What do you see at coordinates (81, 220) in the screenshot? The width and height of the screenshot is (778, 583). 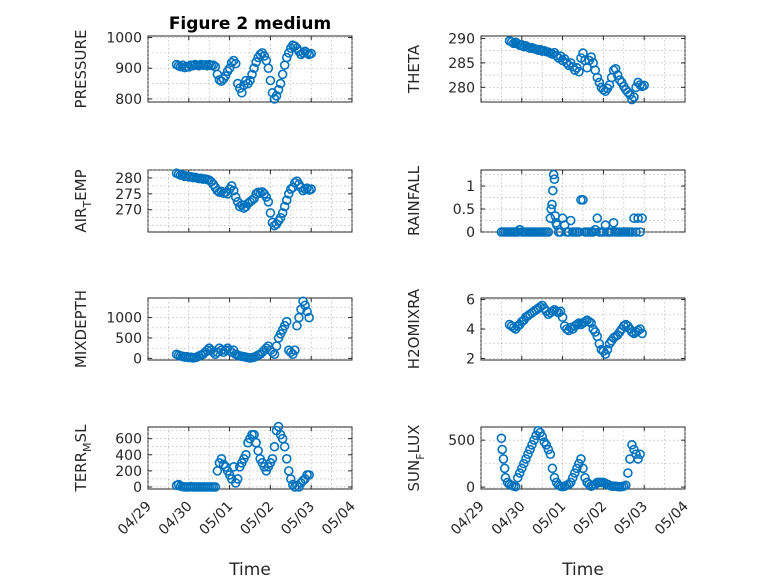 I see `y-label-main: AIR` at bounding box center [81, 220].